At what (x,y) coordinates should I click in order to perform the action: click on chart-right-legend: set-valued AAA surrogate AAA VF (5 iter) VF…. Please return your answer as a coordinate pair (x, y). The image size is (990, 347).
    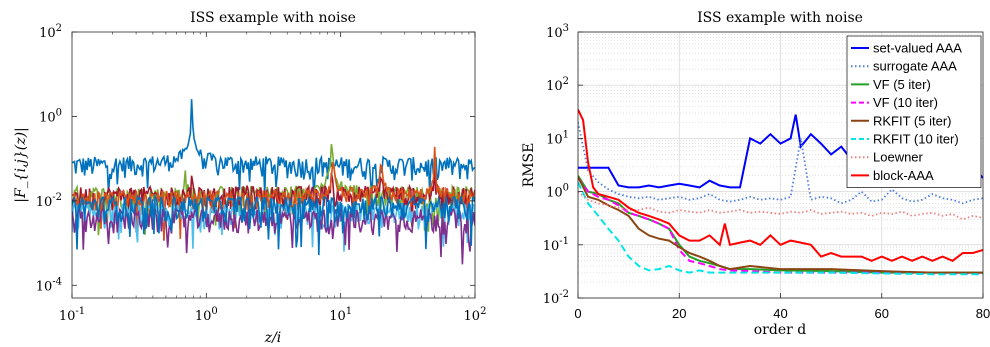
    Looking at the image, I should click on (914, 112).